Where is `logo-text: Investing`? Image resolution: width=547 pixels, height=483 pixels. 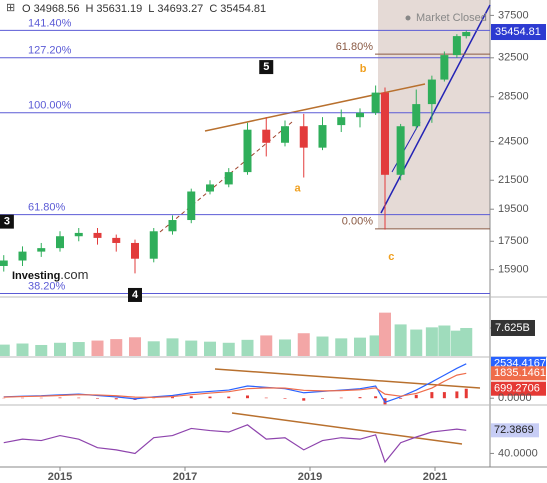
logo-text: Investing is located at coordinates (36, 276).